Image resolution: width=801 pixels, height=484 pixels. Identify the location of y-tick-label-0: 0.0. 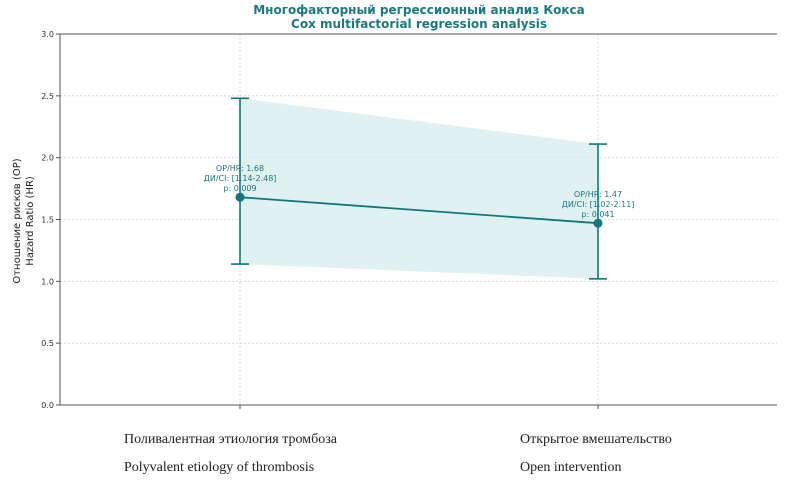
(47, 405).